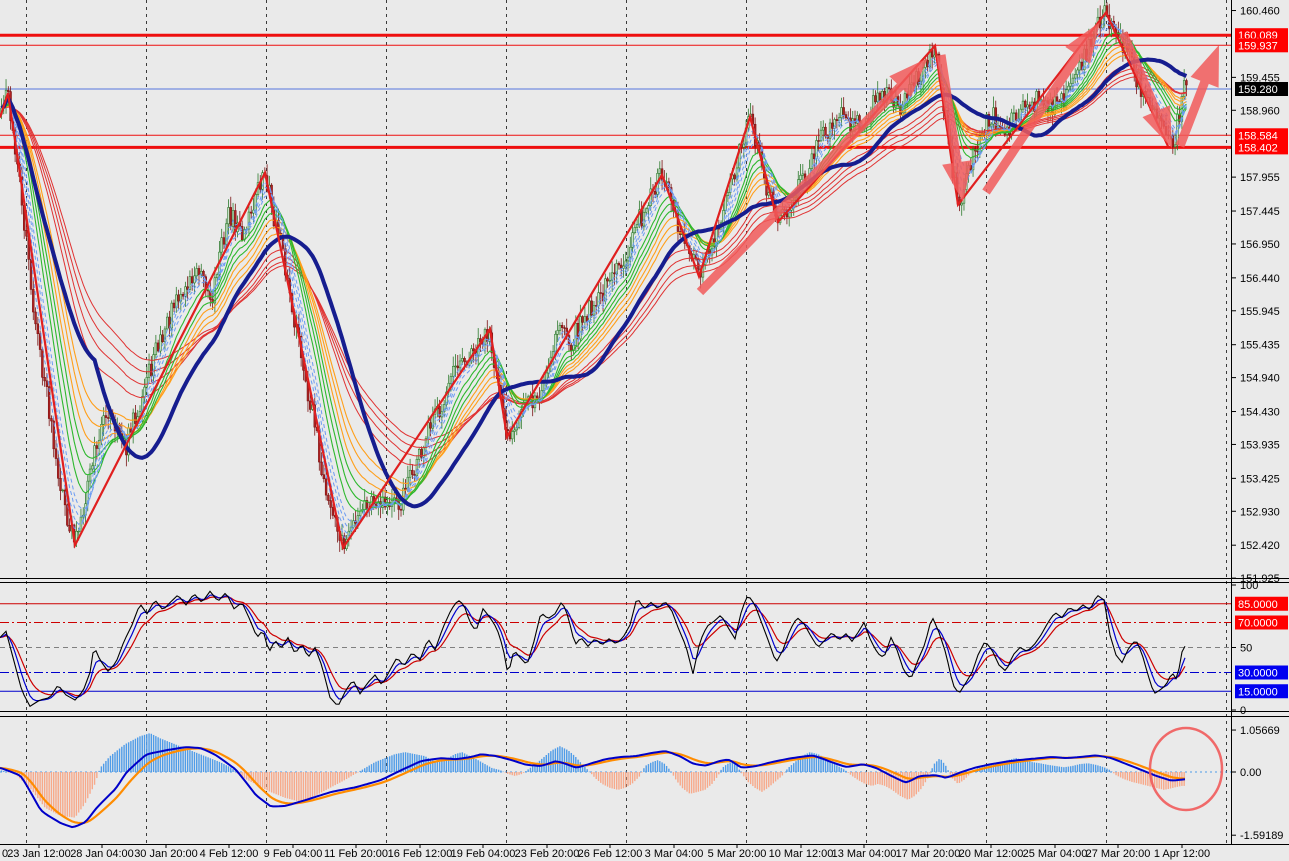 This screenshot has width=1289, height=861. Describe the element at coordinates (1261, 603) in the screenshot. I see `axis-price-box` at that location.